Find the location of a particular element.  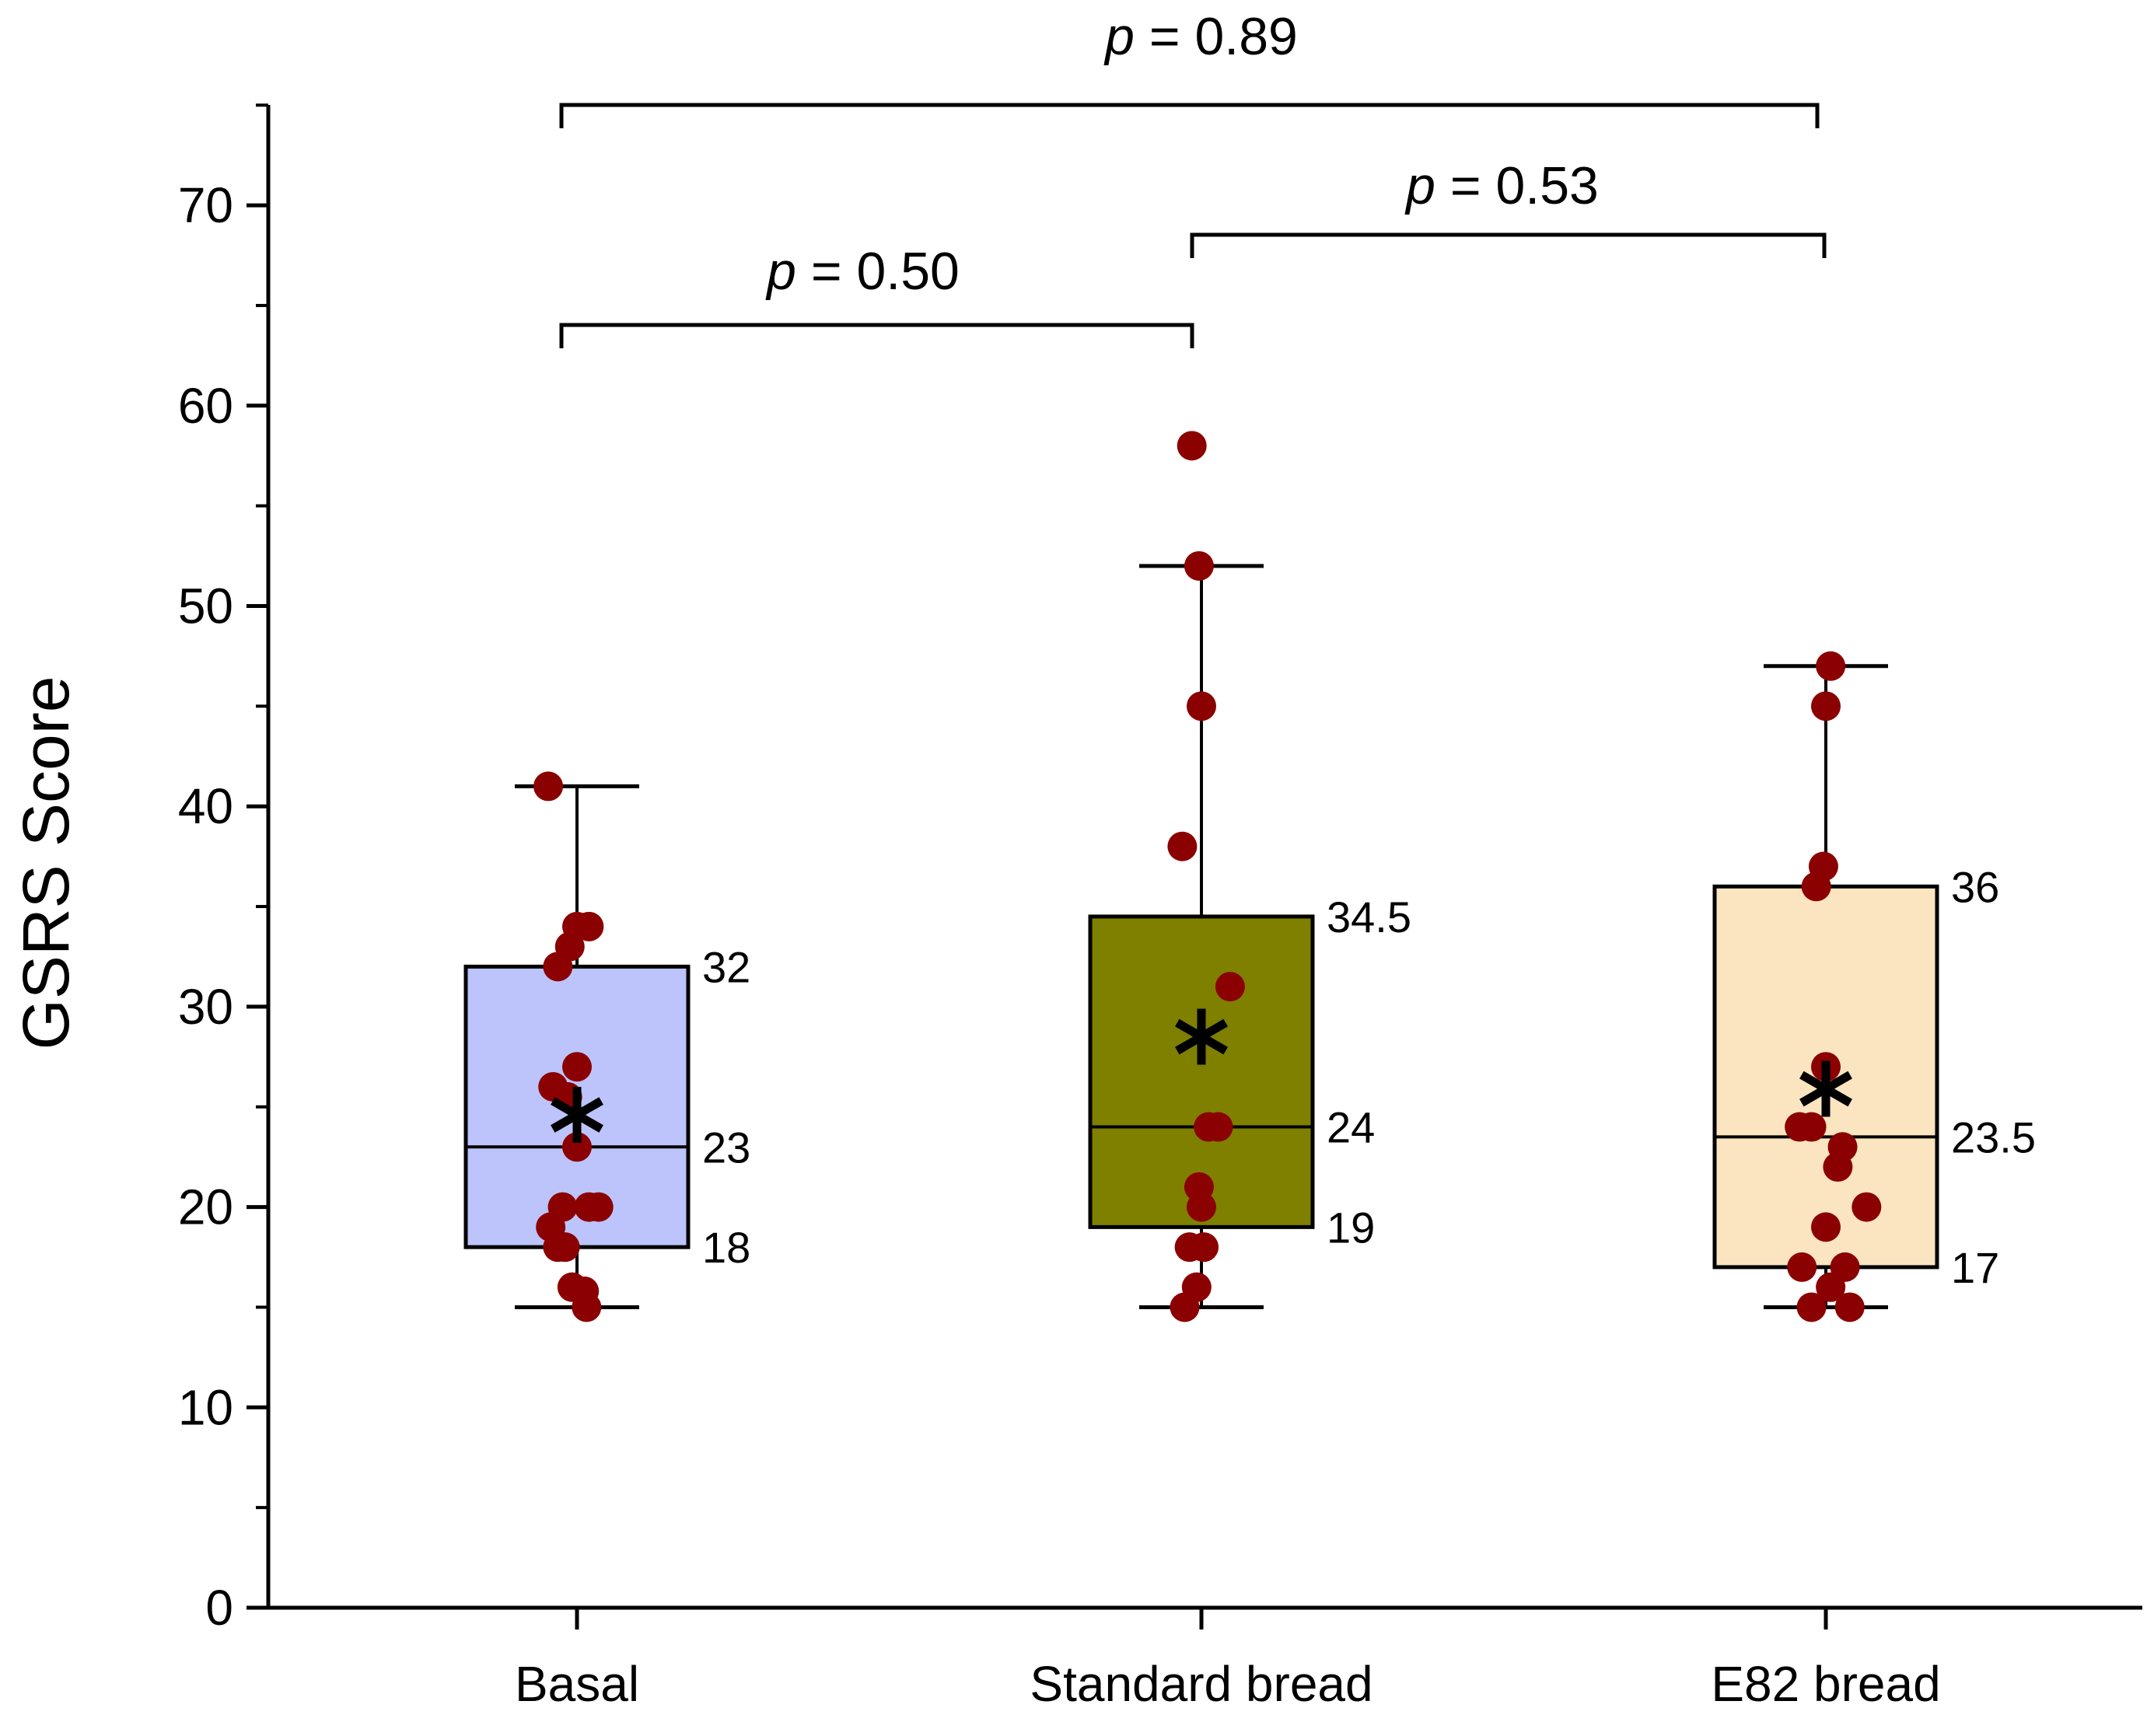

p-value-label: p = 0.89 is located at coordinates (1200, 36).